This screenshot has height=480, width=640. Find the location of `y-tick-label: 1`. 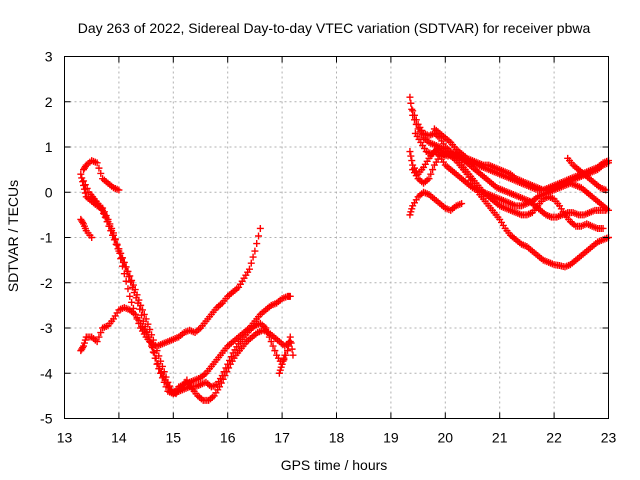

y-tick-label: 1 is located at coordinates (49, 147).